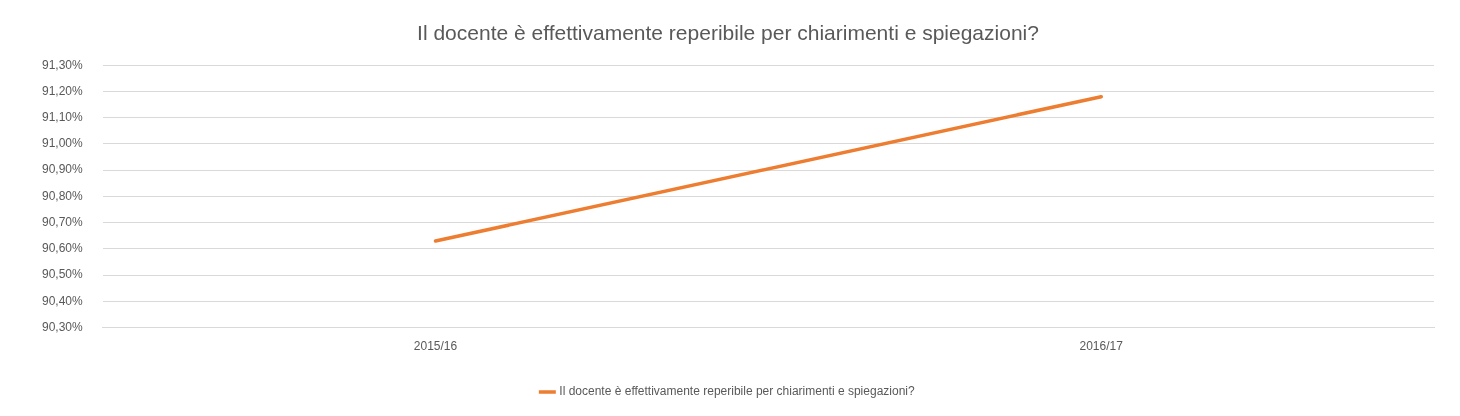 The image size is (1460, 416). Describe the element at coordinates (63, 248) in the screenshot. I see `y-tick-label: 90,60%` at that location.